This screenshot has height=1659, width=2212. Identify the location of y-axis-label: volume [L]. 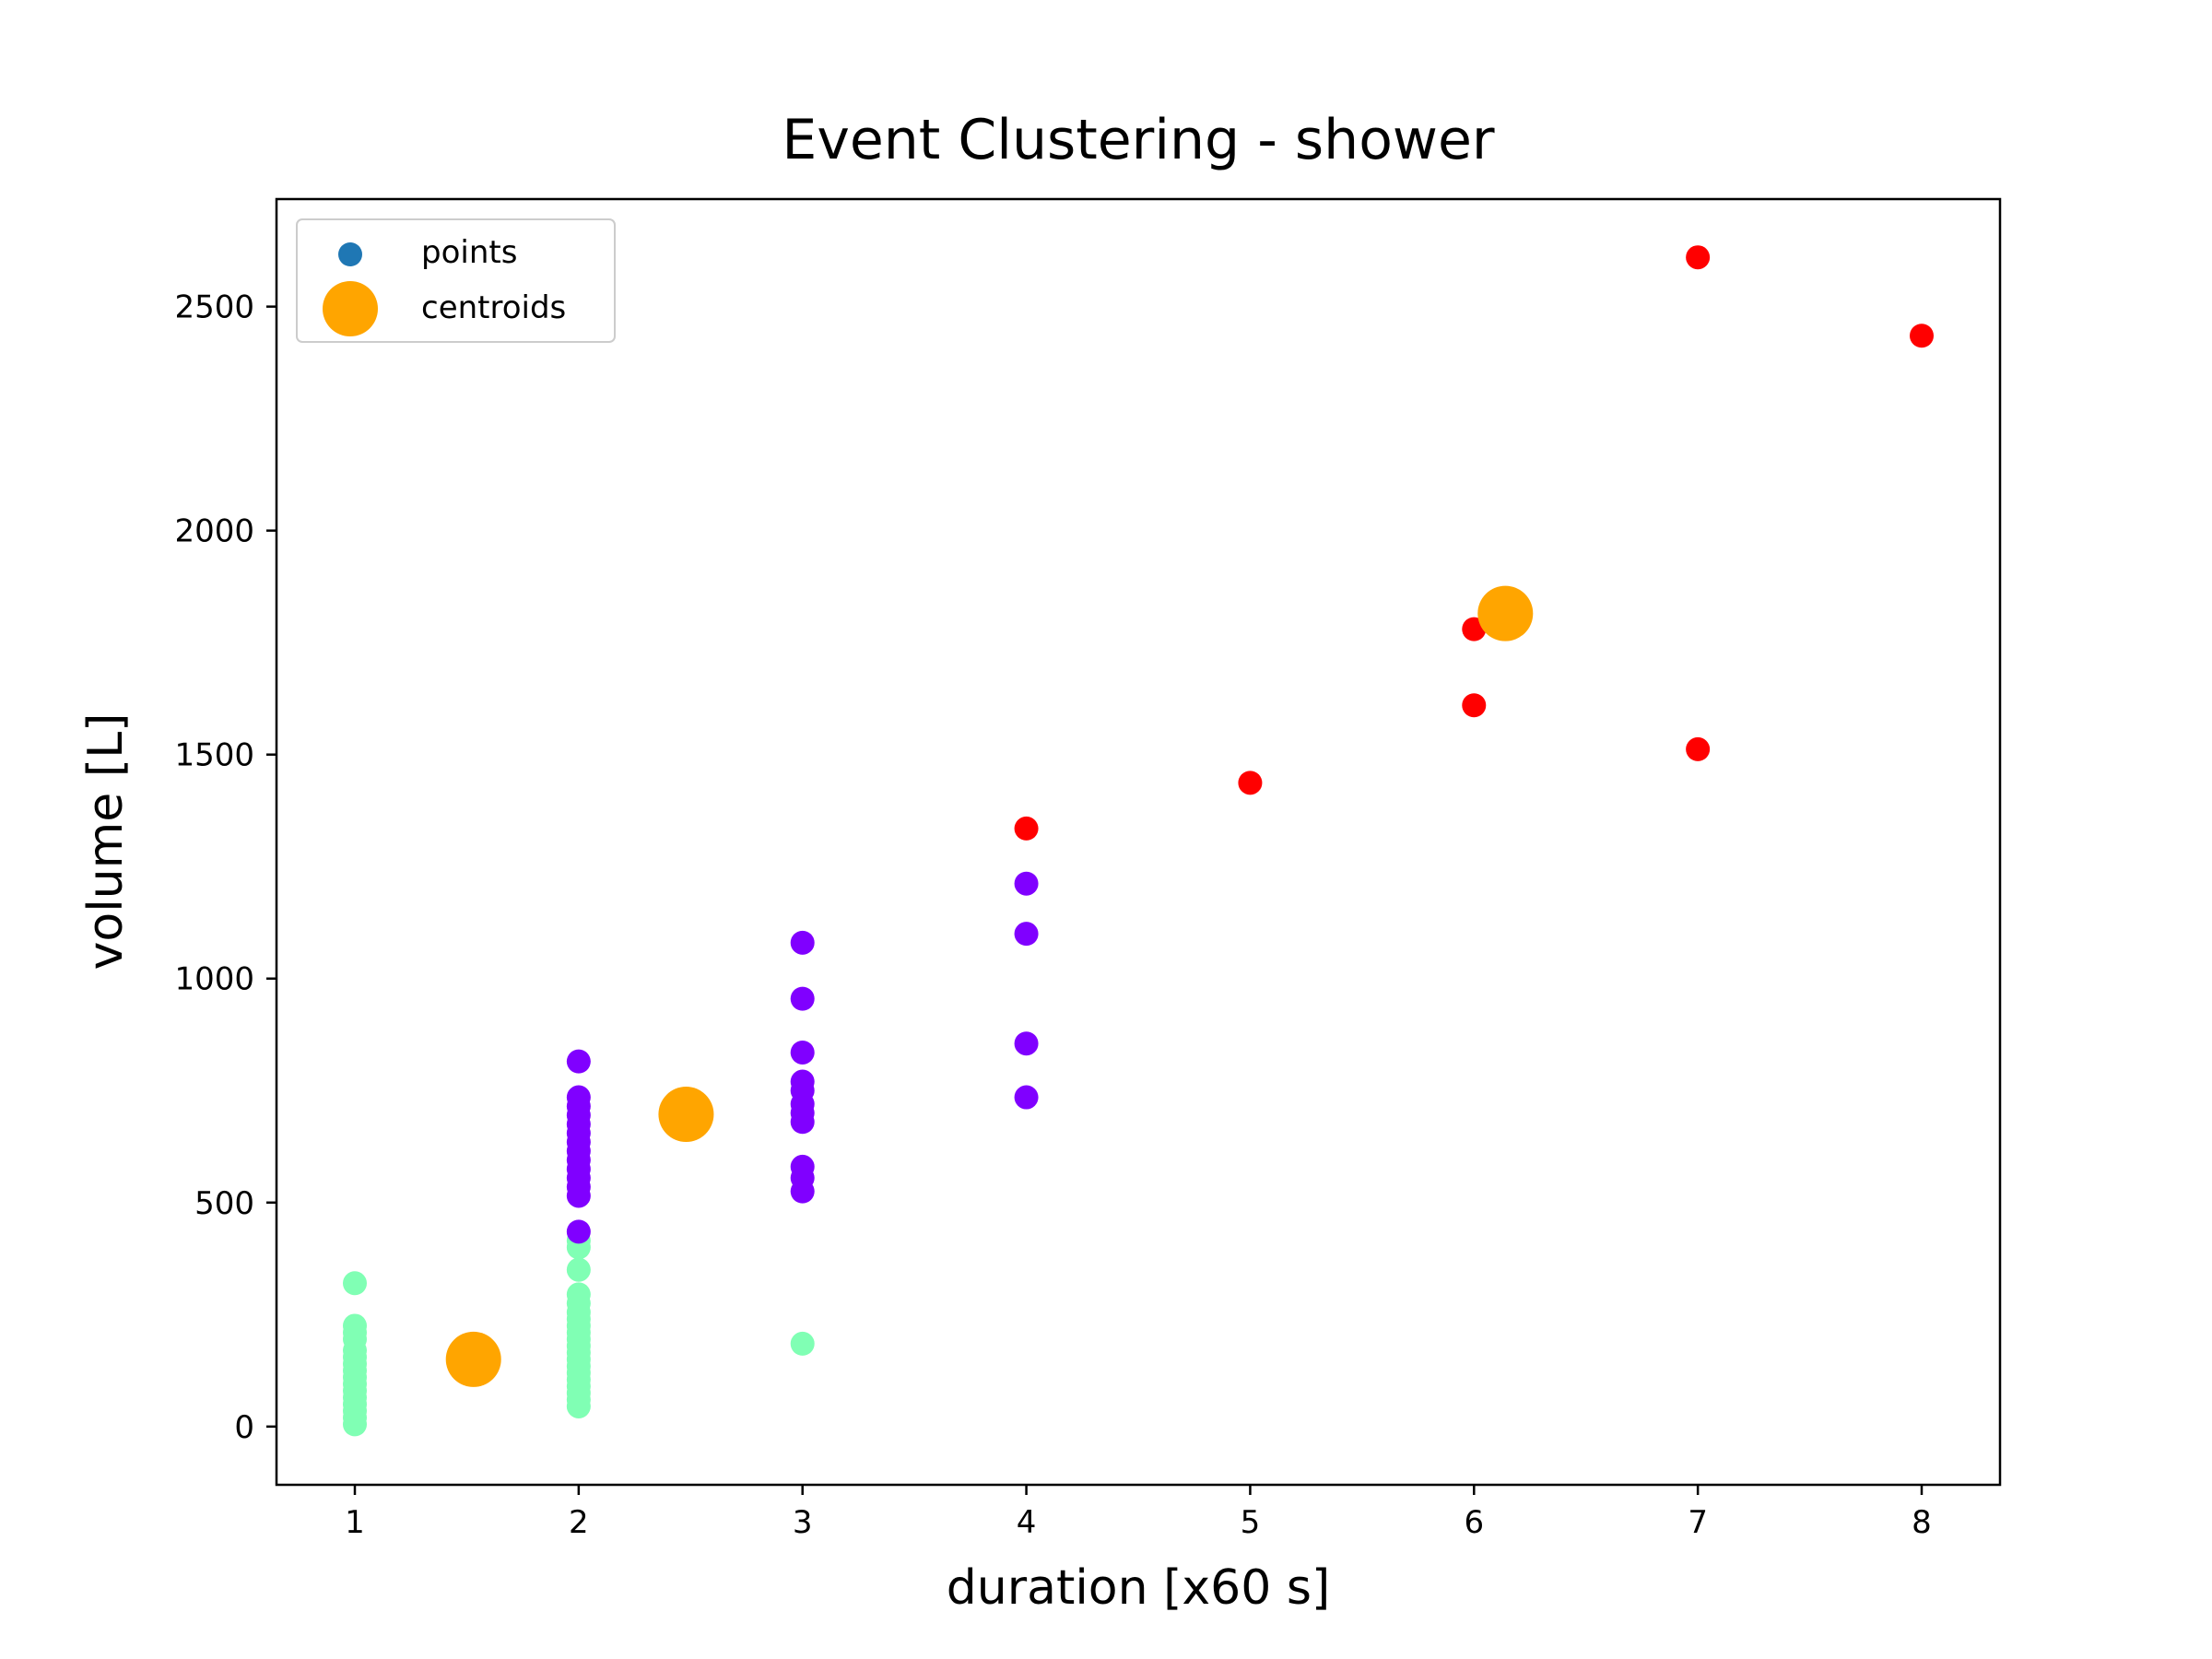
(106, 842).